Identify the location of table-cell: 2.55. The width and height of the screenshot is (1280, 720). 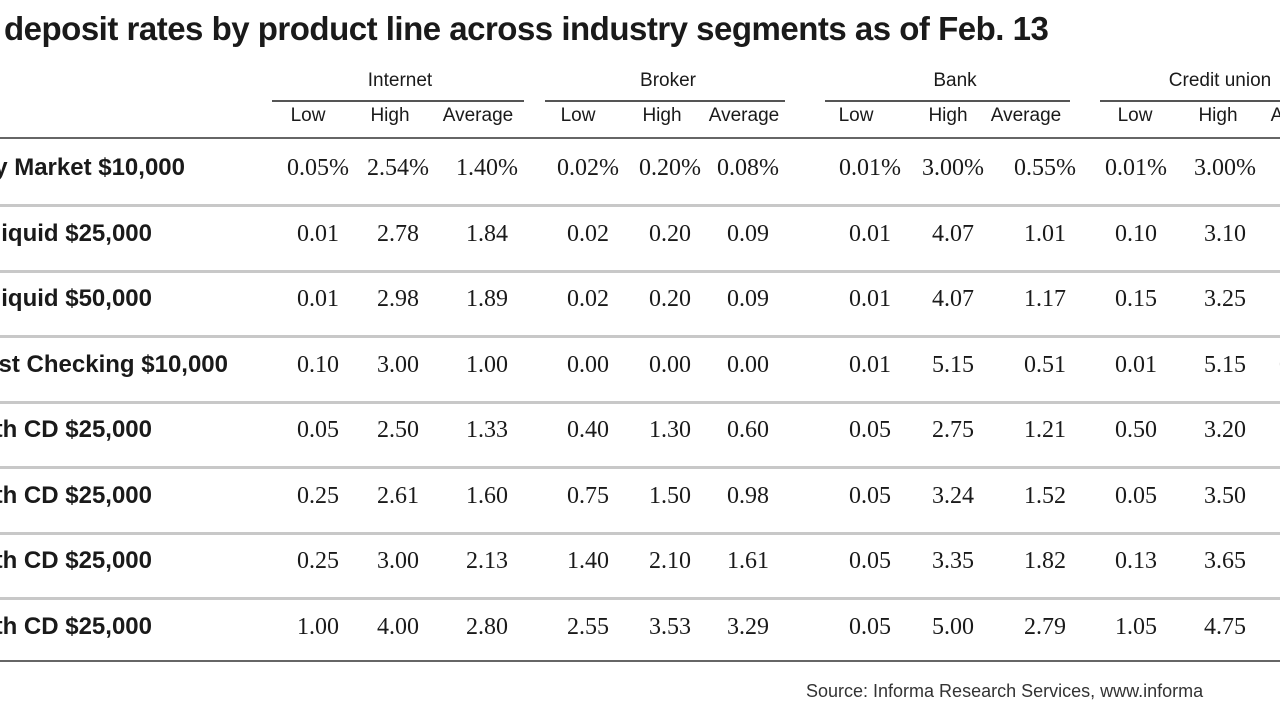
(588, 626).